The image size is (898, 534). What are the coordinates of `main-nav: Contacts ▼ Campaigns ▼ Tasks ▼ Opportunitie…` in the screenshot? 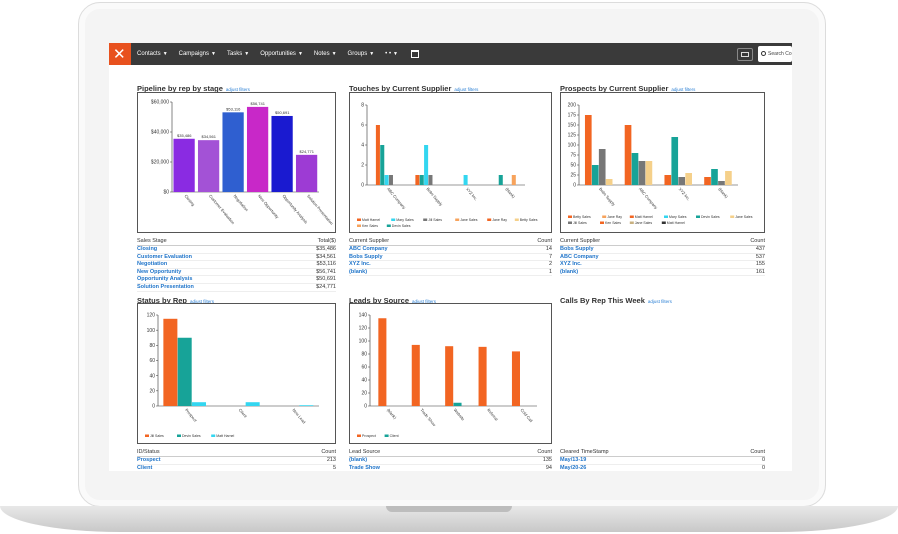 It's located at (278, 54).